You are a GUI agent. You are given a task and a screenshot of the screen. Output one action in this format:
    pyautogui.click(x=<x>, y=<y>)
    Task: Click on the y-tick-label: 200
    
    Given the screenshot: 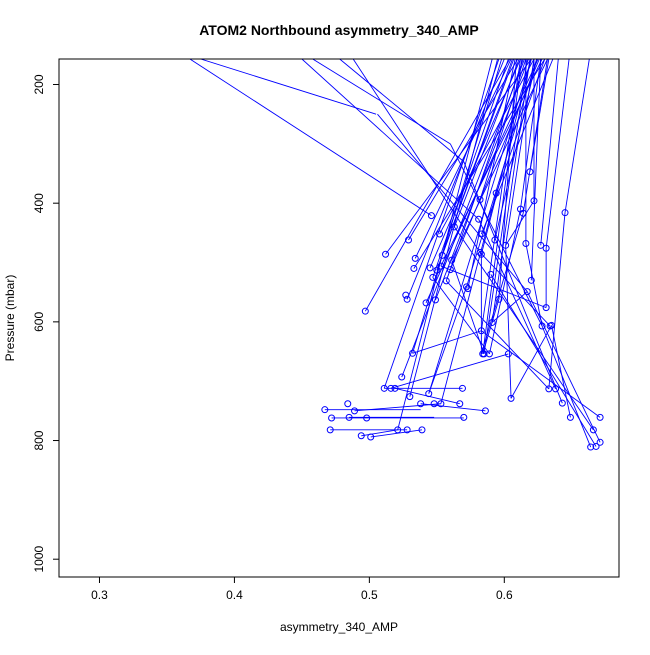 What is the action you would take?
    pyautogui.click(x=39, y=84)
    